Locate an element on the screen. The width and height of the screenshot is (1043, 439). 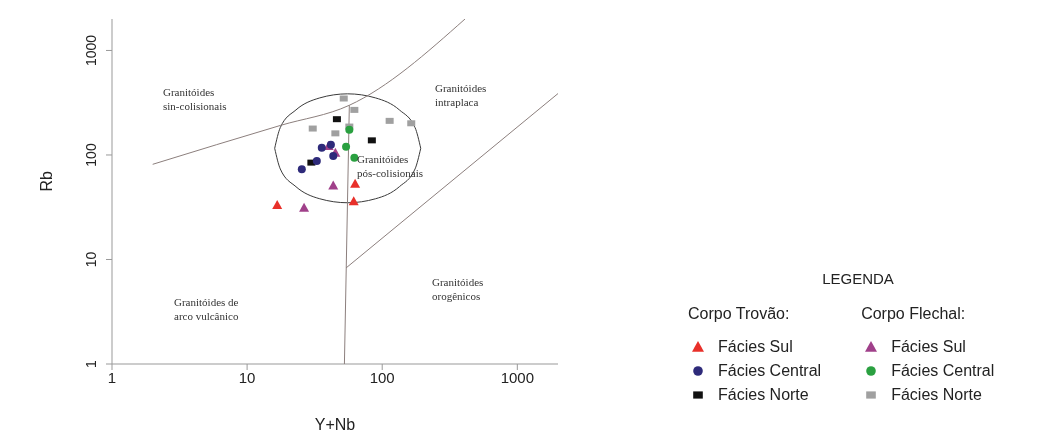
y-tick-label: 100 is located at coordinates (91, 155).